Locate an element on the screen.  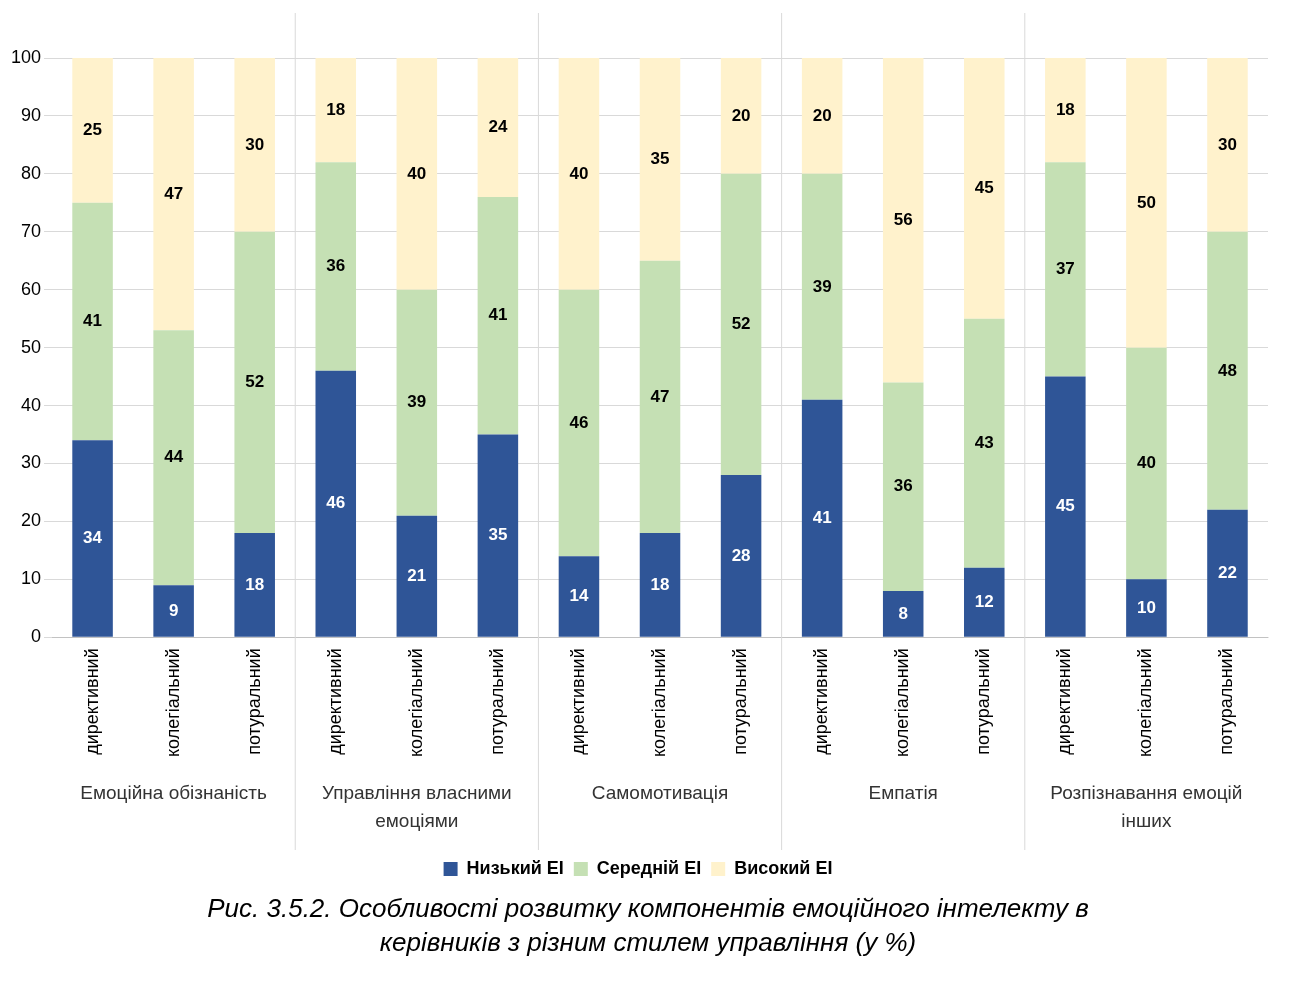
data-label: 25 is located at coordinates (93, 130).